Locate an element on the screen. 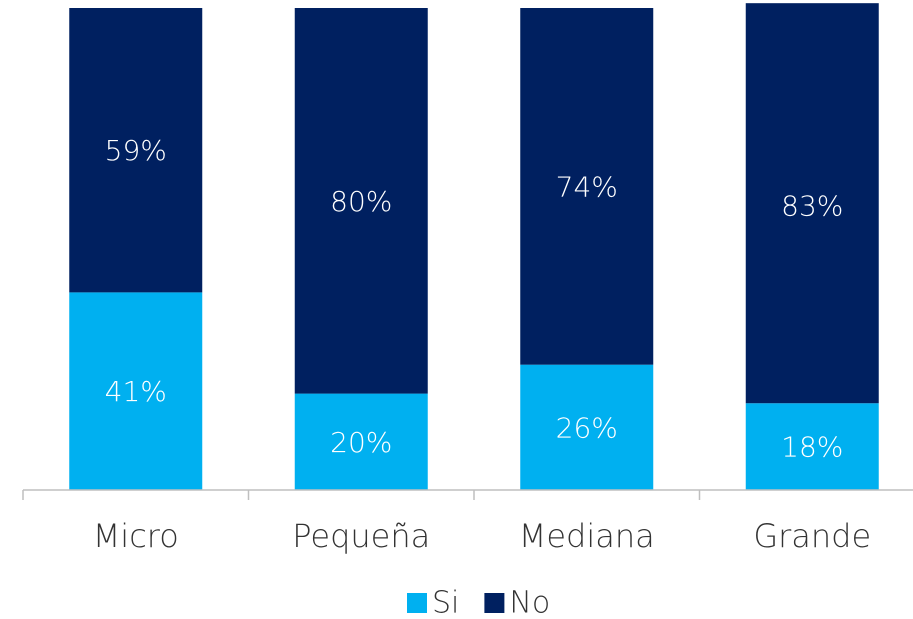  data-label: 59% is located at coordinates (136, 150).